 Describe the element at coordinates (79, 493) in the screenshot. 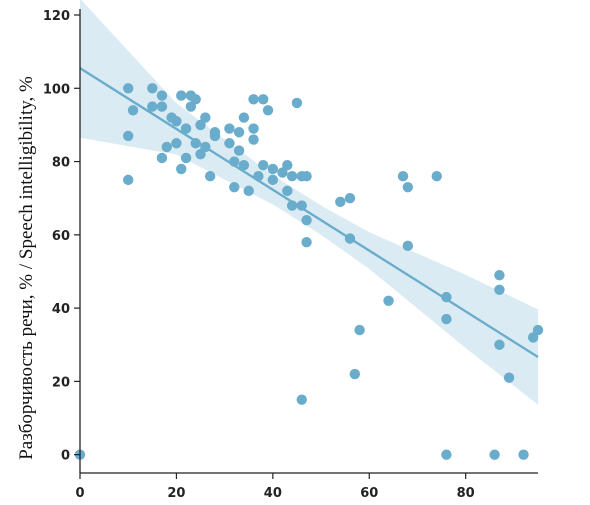

I see `x-tick-label: 0` at that location.